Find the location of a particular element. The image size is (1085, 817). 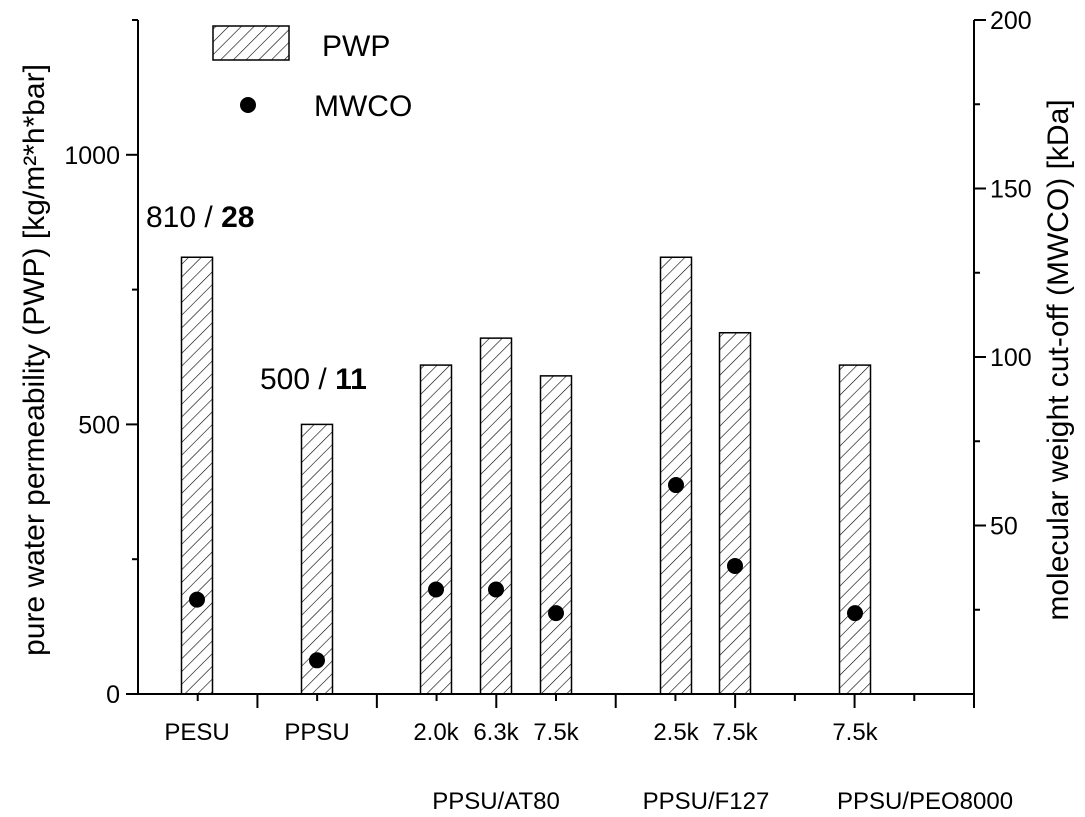

y2-tick-label: 150 is located at coordinates (1011, 190).